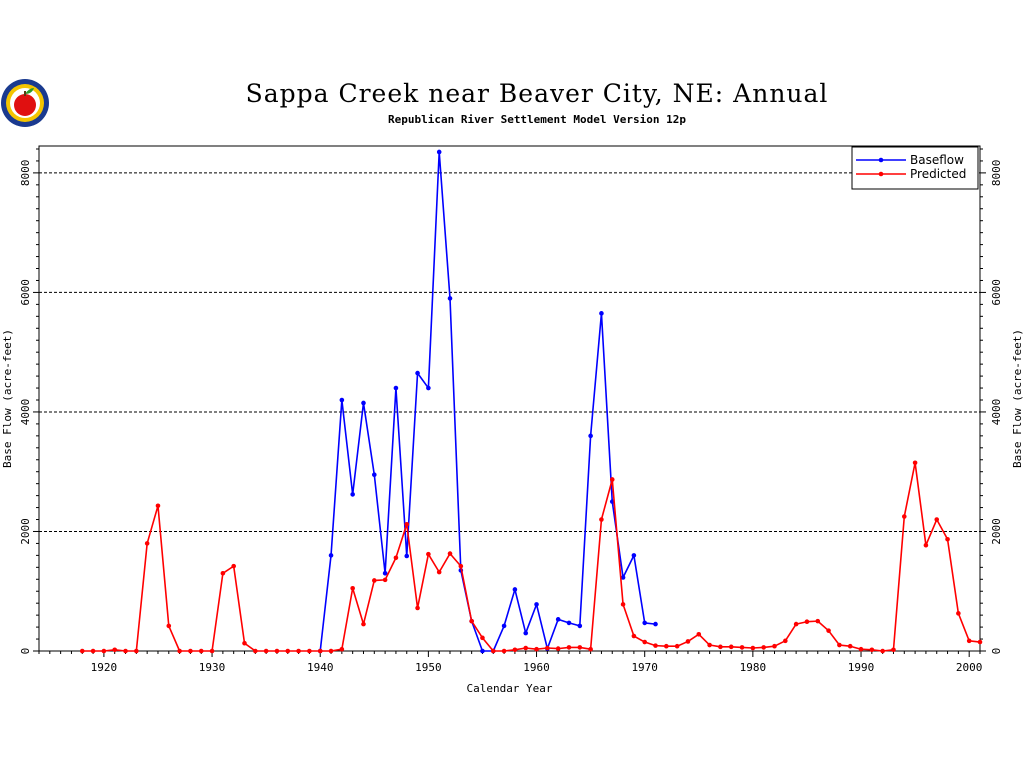 This screenshot has width=1024, height=768. What do you see at coordinates (996, 531) in the screenshot?
I see `y-tick-label-right: 2000` at bounding box center [996, 531].